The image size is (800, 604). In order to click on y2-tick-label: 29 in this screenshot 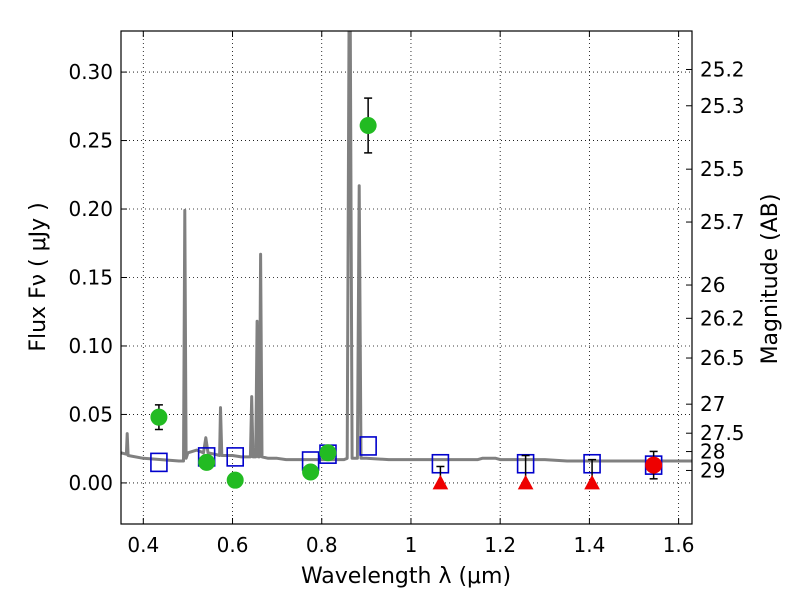, I will do `click(712, 470)`.